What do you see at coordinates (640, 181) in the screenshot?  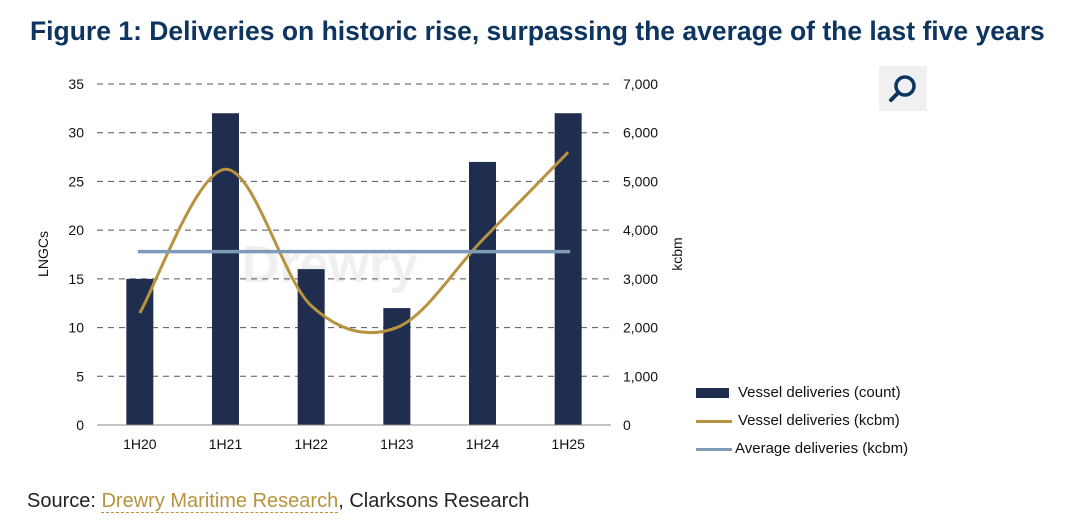 I see `y-right-tick-label: 5,000` at bounding box center [640, 181].